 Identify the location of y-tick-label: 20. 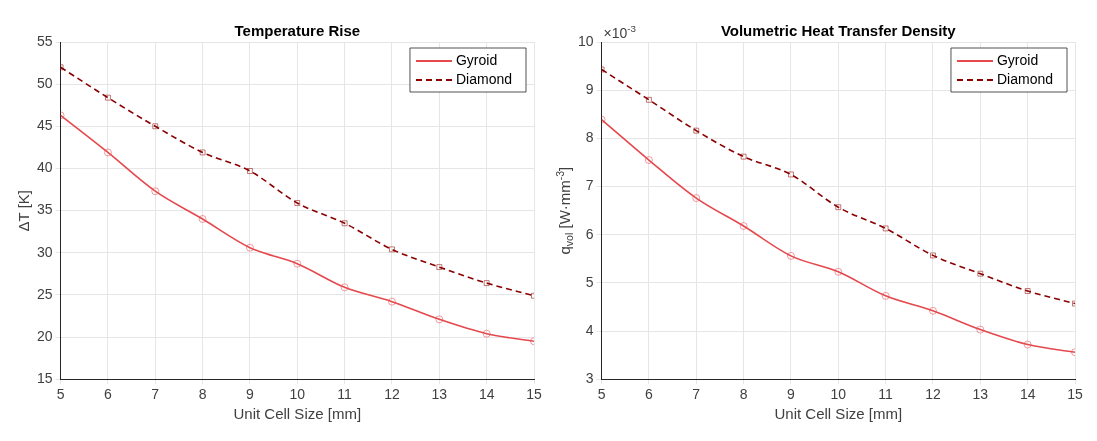
(44, 335).